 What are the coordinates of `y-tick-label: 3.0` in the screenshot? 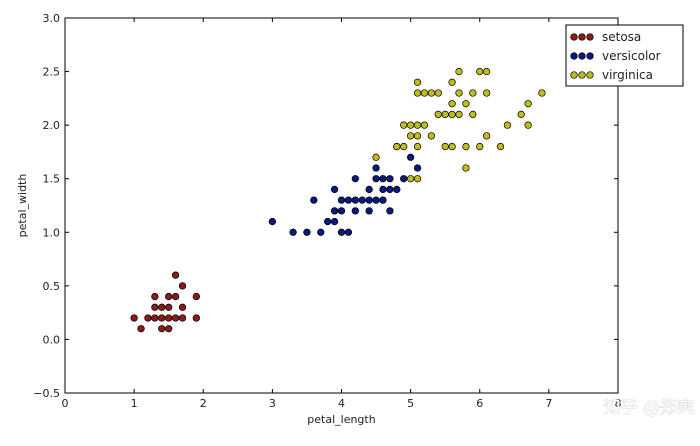 It's located at (52, 18).